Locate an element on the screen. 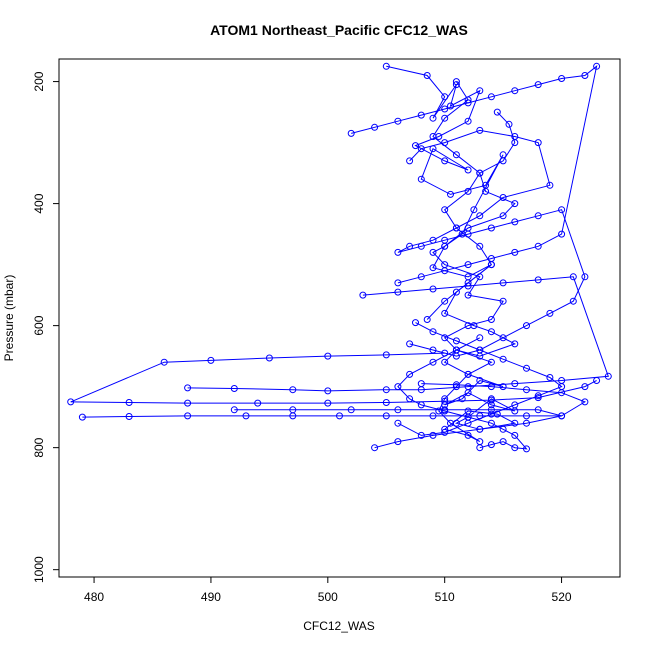 The height and width of the screenshot is (650, 650). y-axis: 200 400 600 800 1000 is located at coordinates (46, 327).